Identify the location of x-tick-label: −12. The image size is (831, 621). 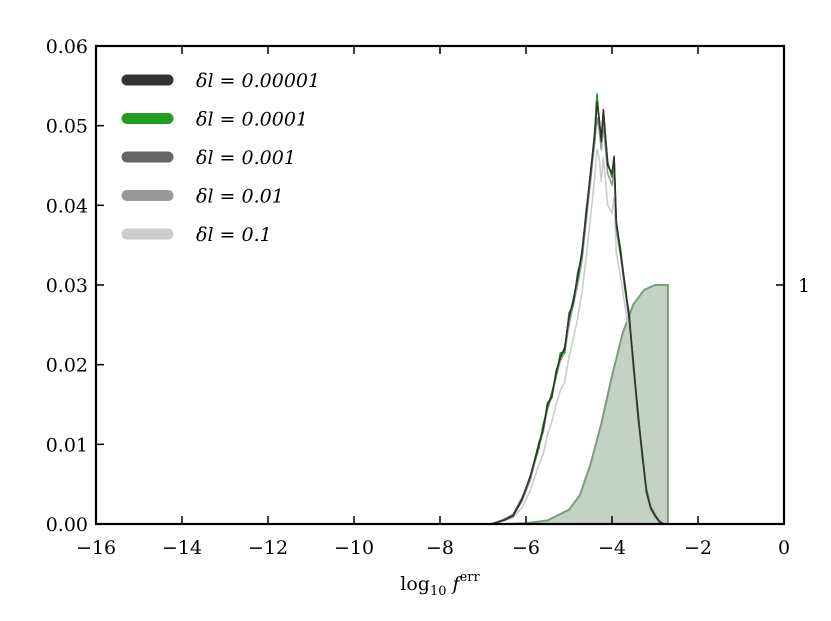
(268, 548).